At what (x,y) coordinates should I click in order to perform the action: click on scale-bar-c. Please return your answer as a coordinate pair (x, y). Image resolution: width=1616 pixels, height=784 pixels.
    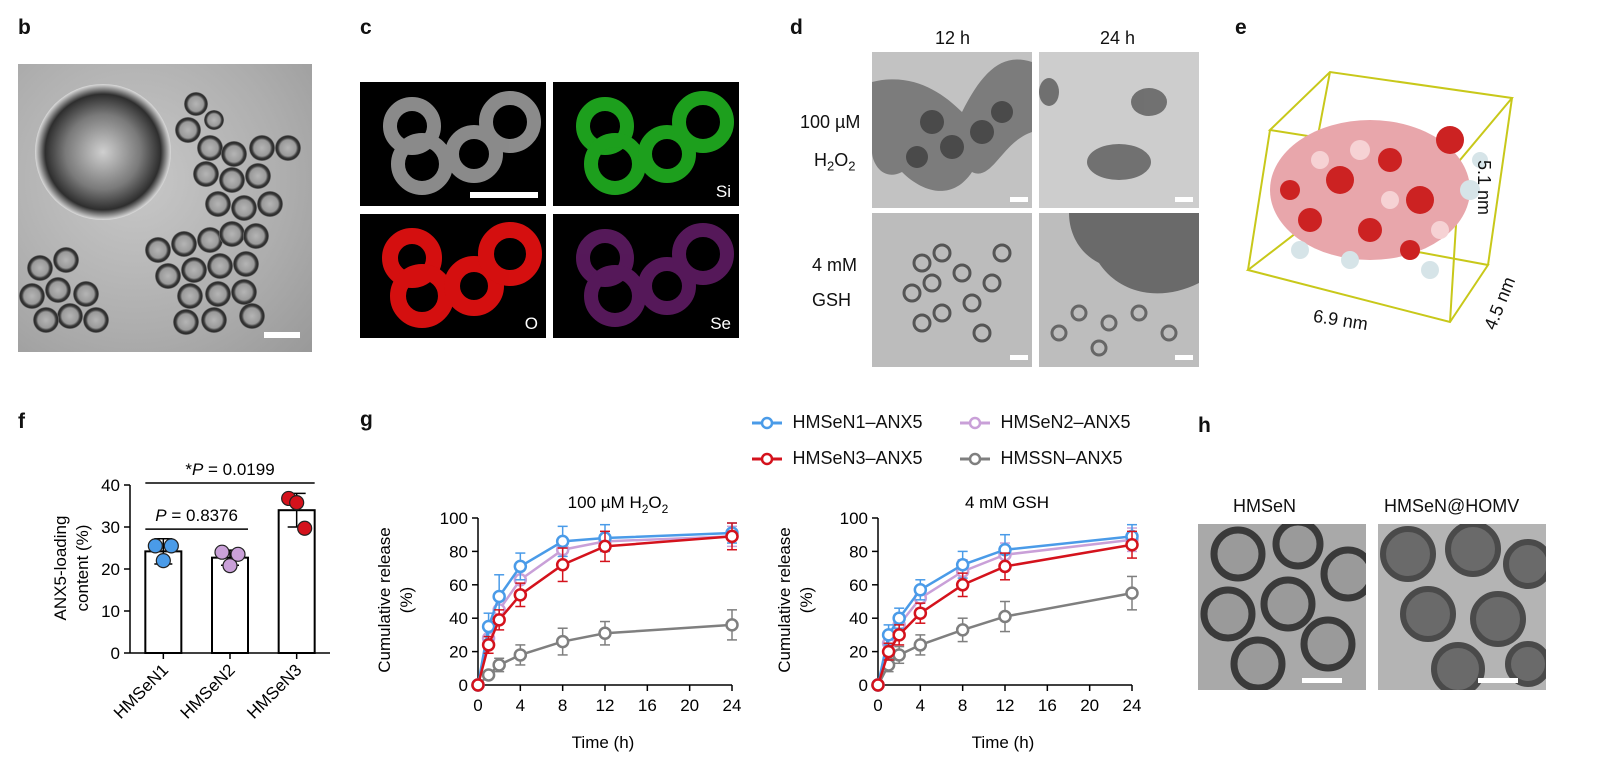
    Looking at the image, I should click on (504, 195).